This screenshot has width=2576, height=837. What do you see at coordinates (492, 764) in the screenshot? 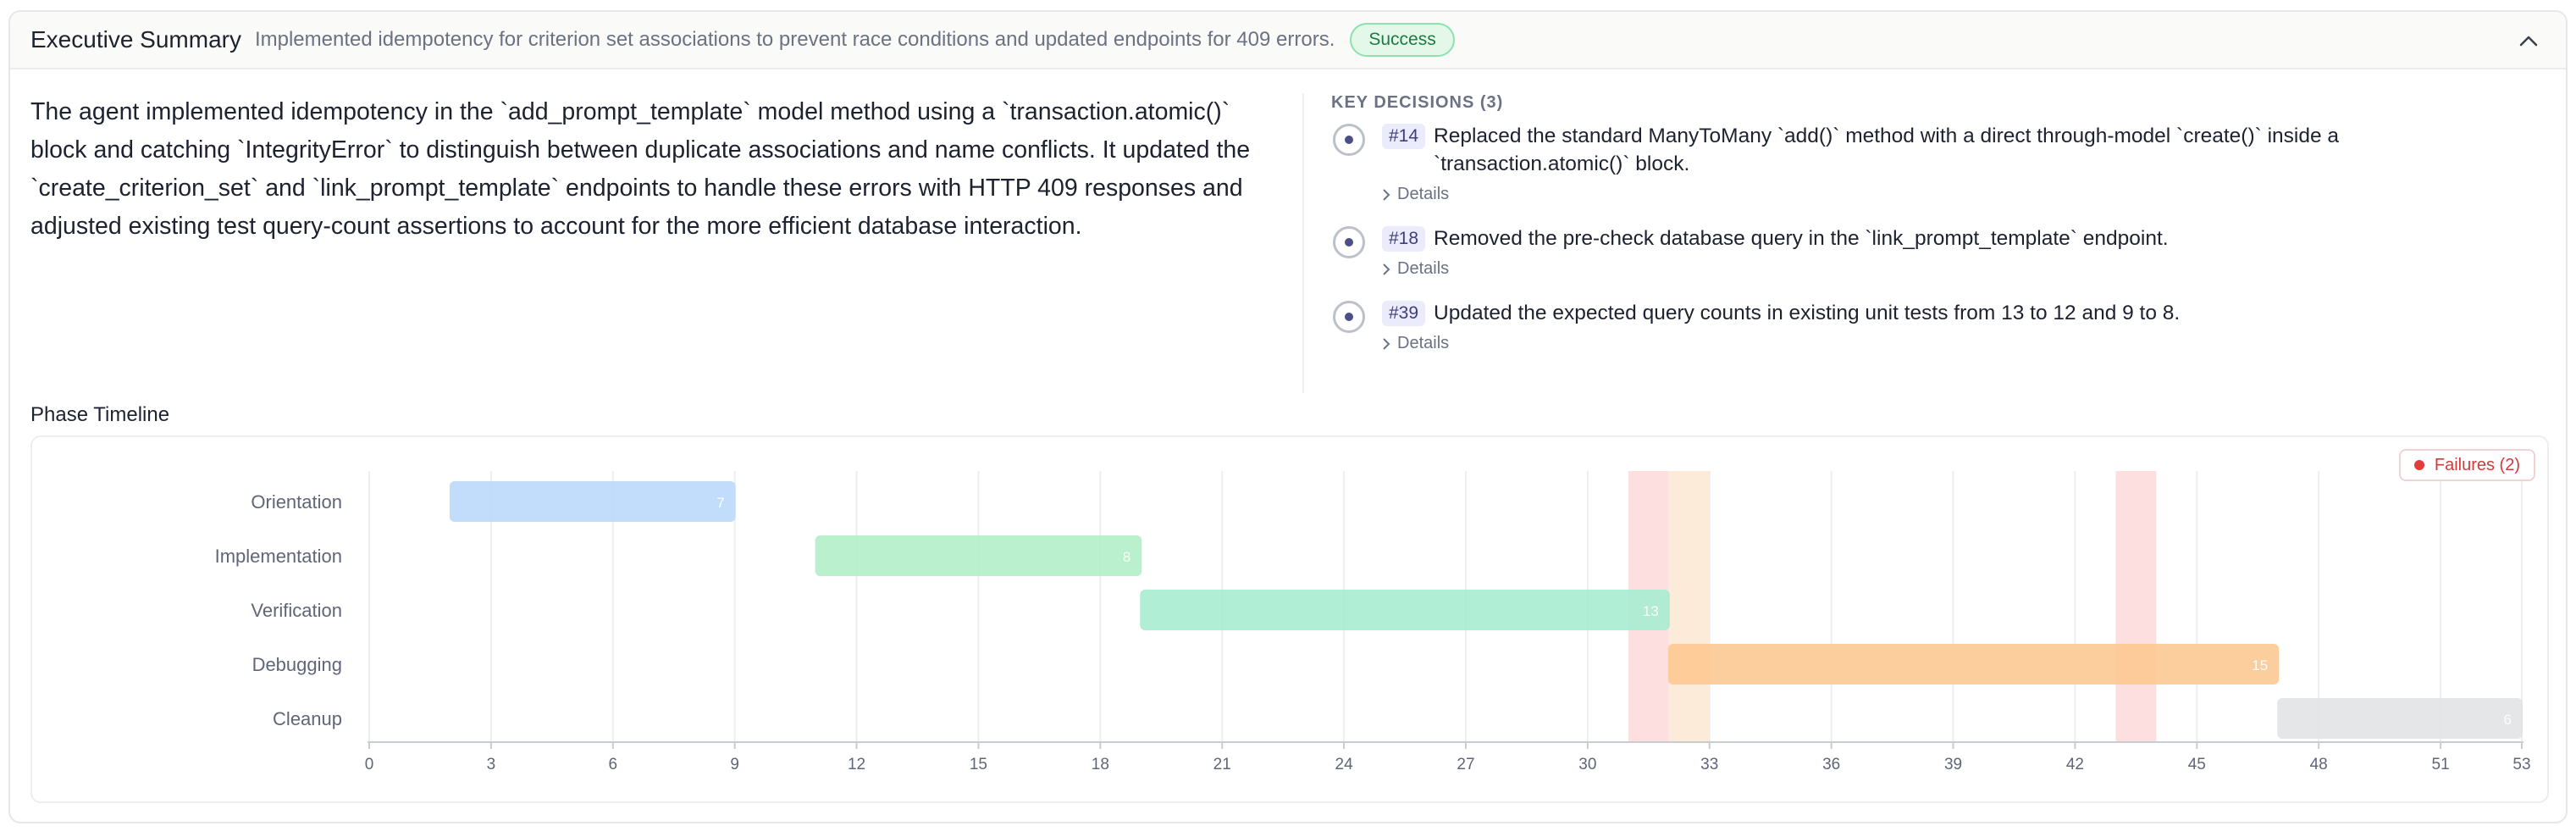
I see `x-tick-label: 3` at bounding box center [492, 764].